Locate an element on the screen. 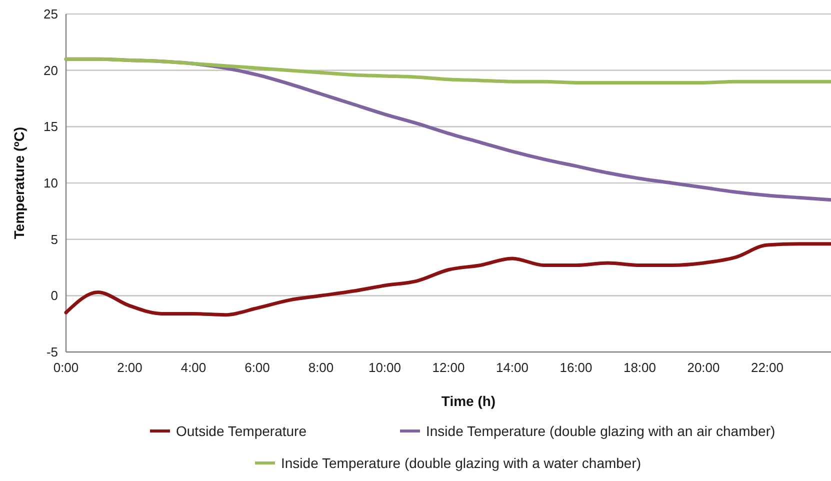 Image resolution: width=831 pixels, height=481 pixels. x-tick-label: 14:00 is located at coordinates (512, 367).